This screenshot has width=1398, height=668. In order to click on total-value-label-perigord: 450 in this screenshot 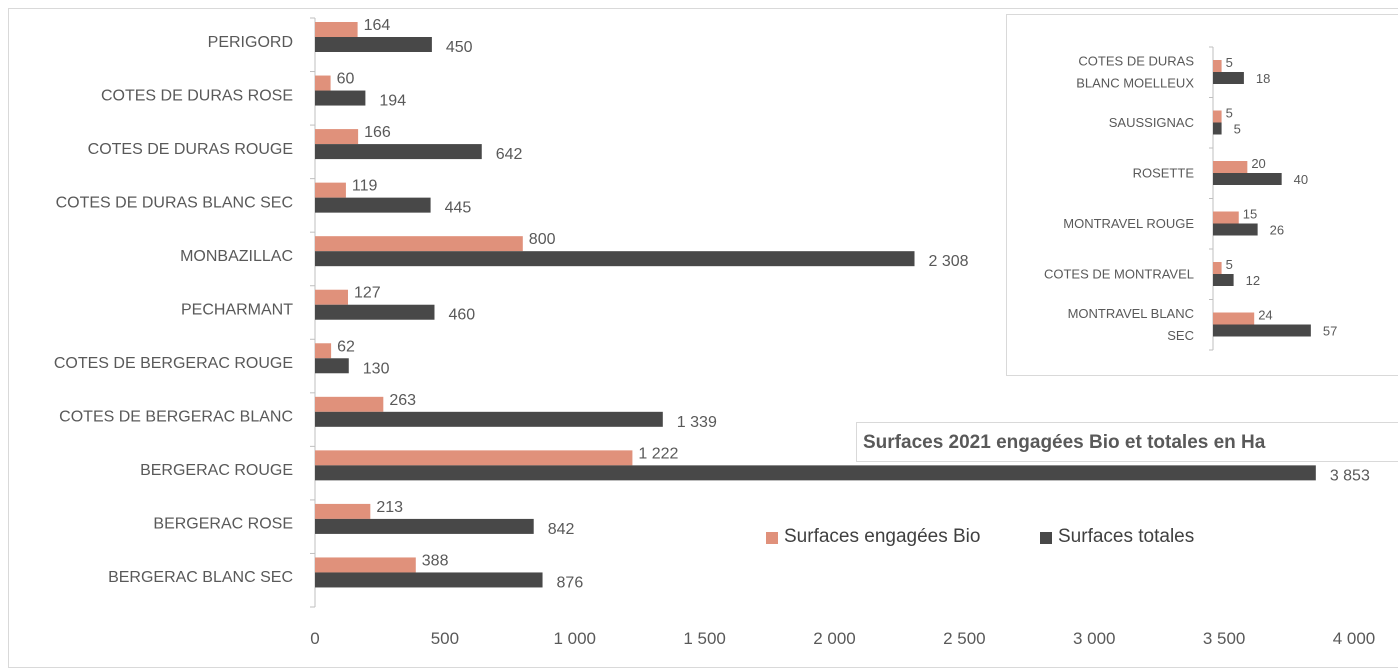, I will do `click(459, 47)`.